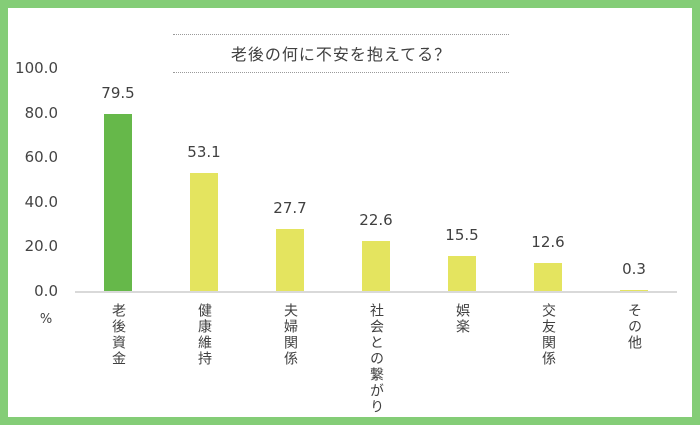 Image resolution: width=700 pixels, height=425 pixels. What do you see at coordinates (634, 269) in the screenshot?
I see `bar-value-label: 0.3` at bounding box center [634, 269].